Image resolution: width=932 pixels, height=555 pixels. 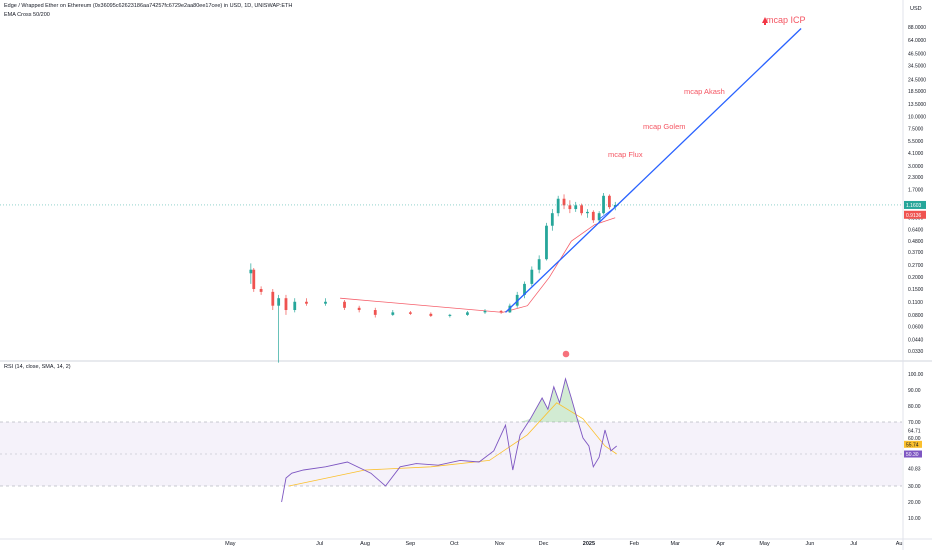 What do you see at coordinates (917, 105) in the screenshot?
I see `price-tick-label: 13.5000` at bounding box center [917, 105].